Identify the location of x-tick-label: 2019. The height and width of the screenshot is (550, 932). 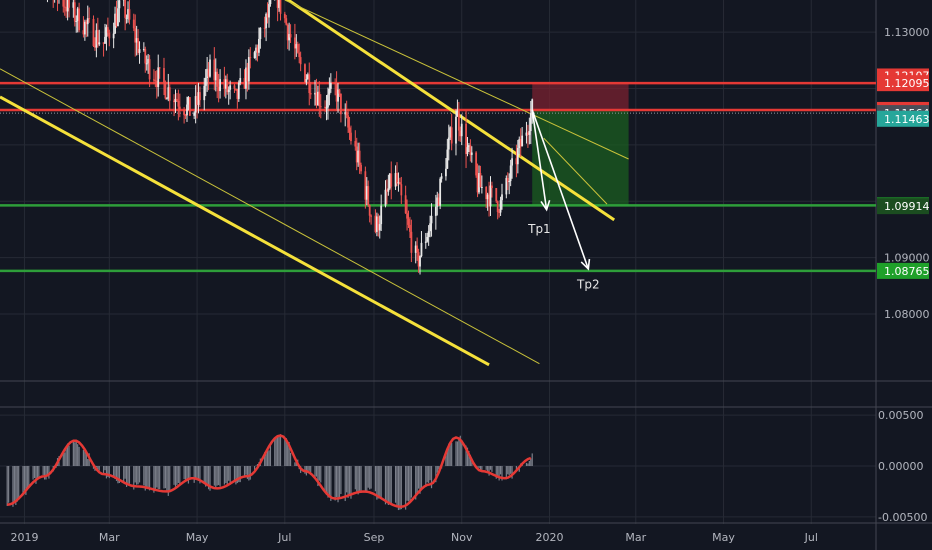
(24, 537).